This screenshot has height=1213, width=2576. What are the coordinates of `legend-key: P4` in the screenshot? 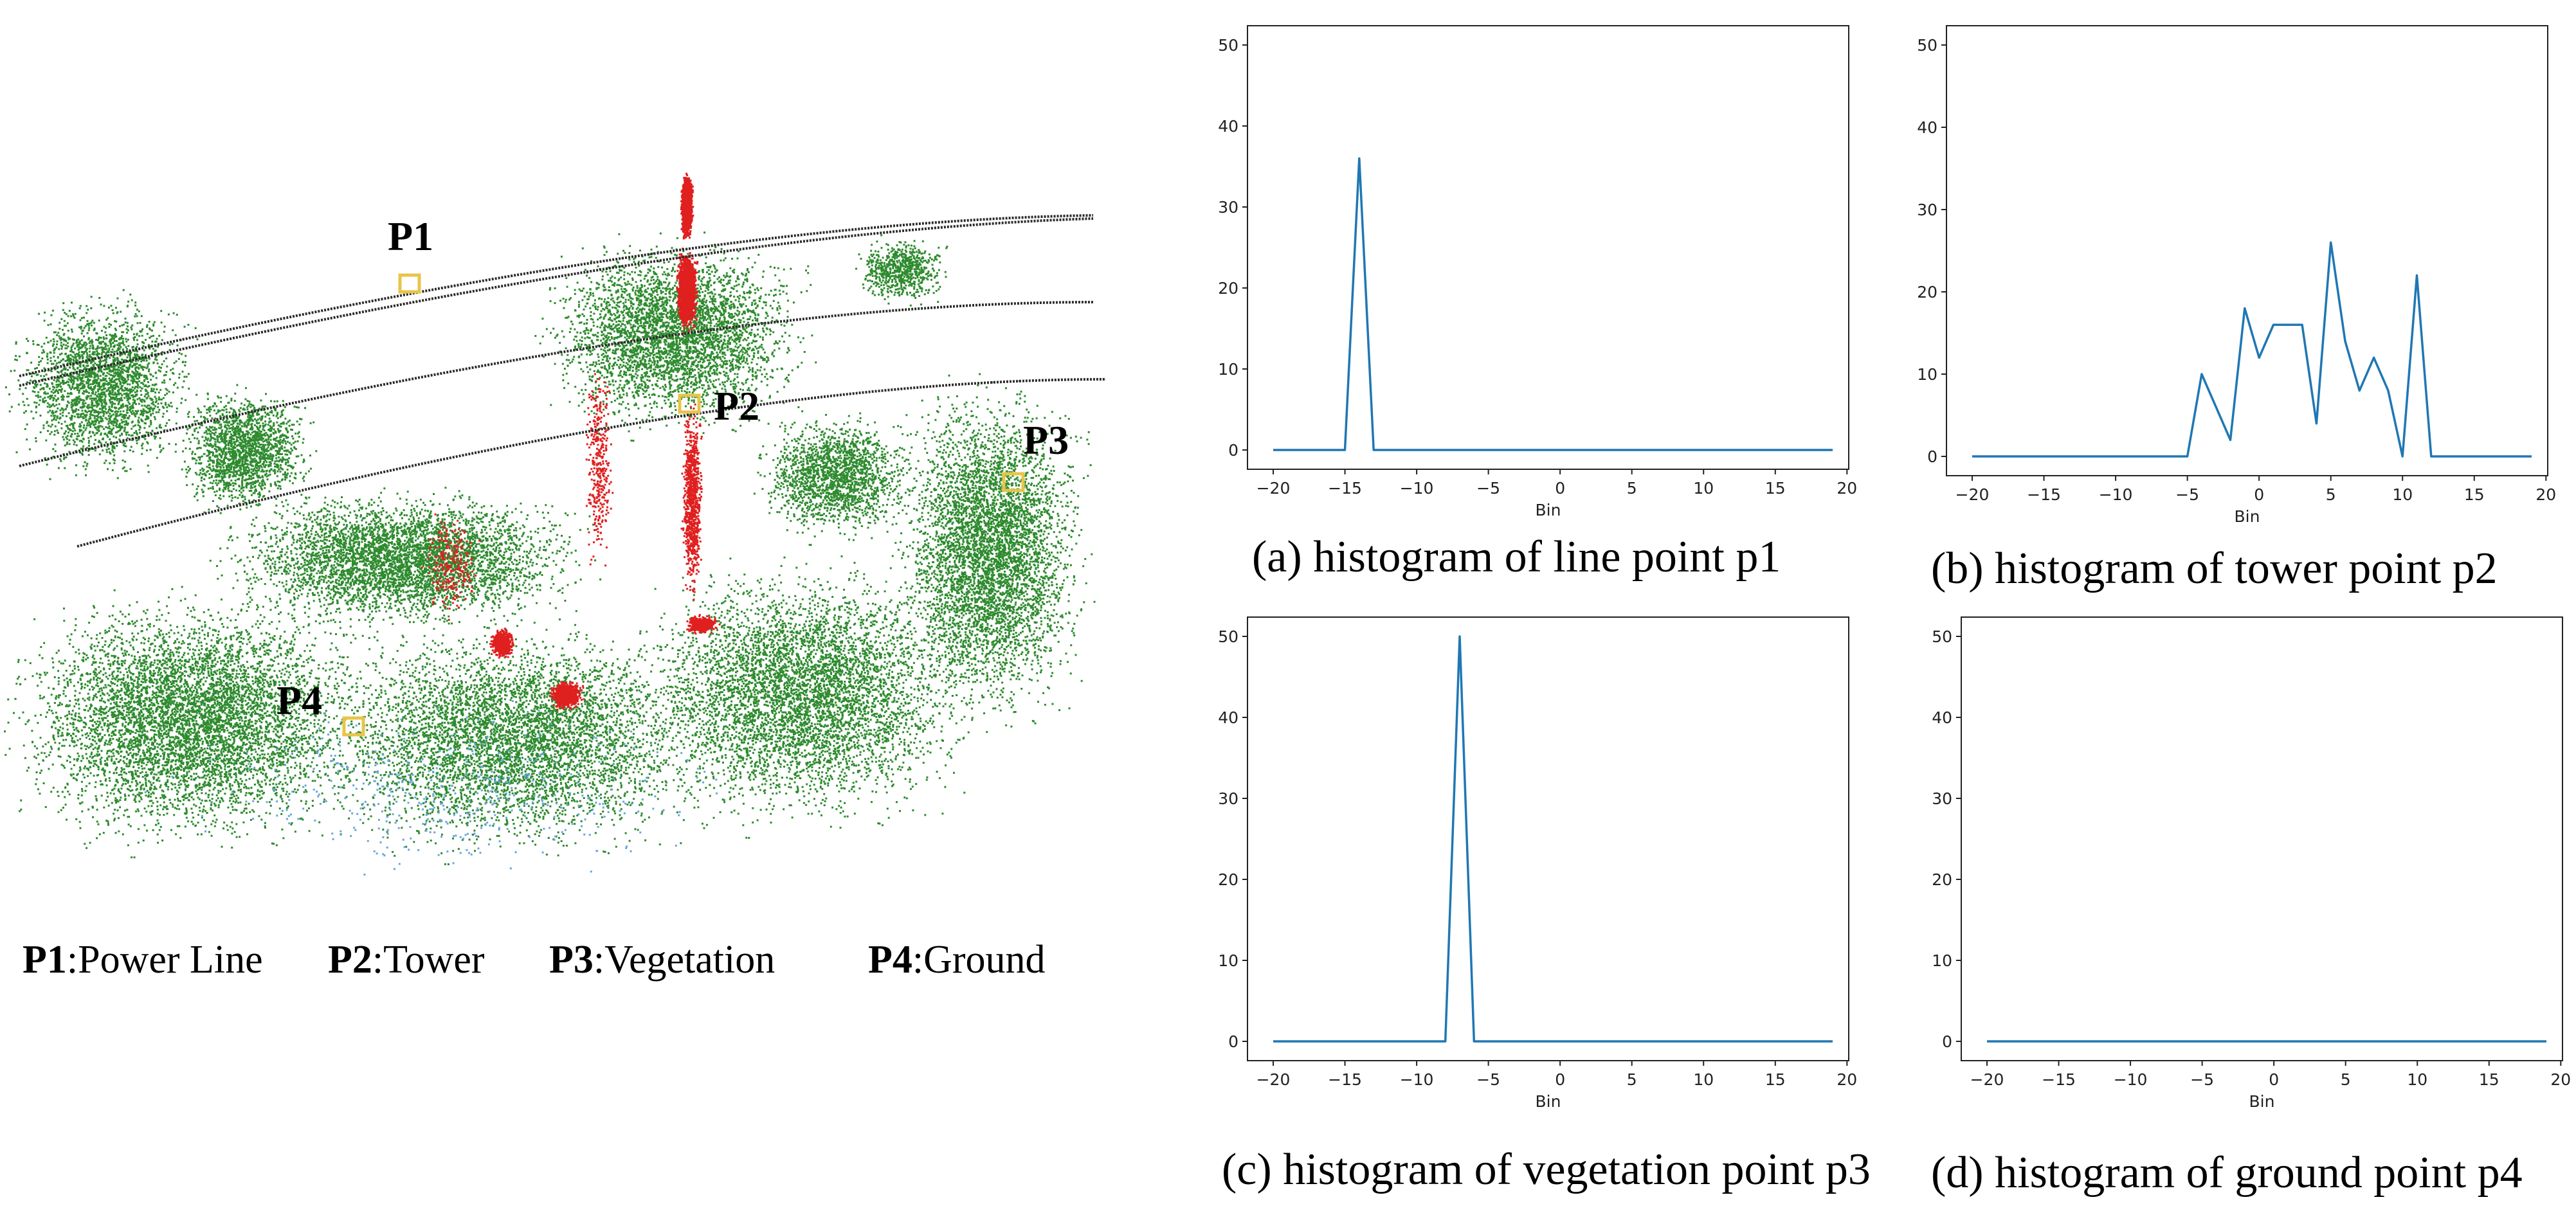 It's located at (890, 960).